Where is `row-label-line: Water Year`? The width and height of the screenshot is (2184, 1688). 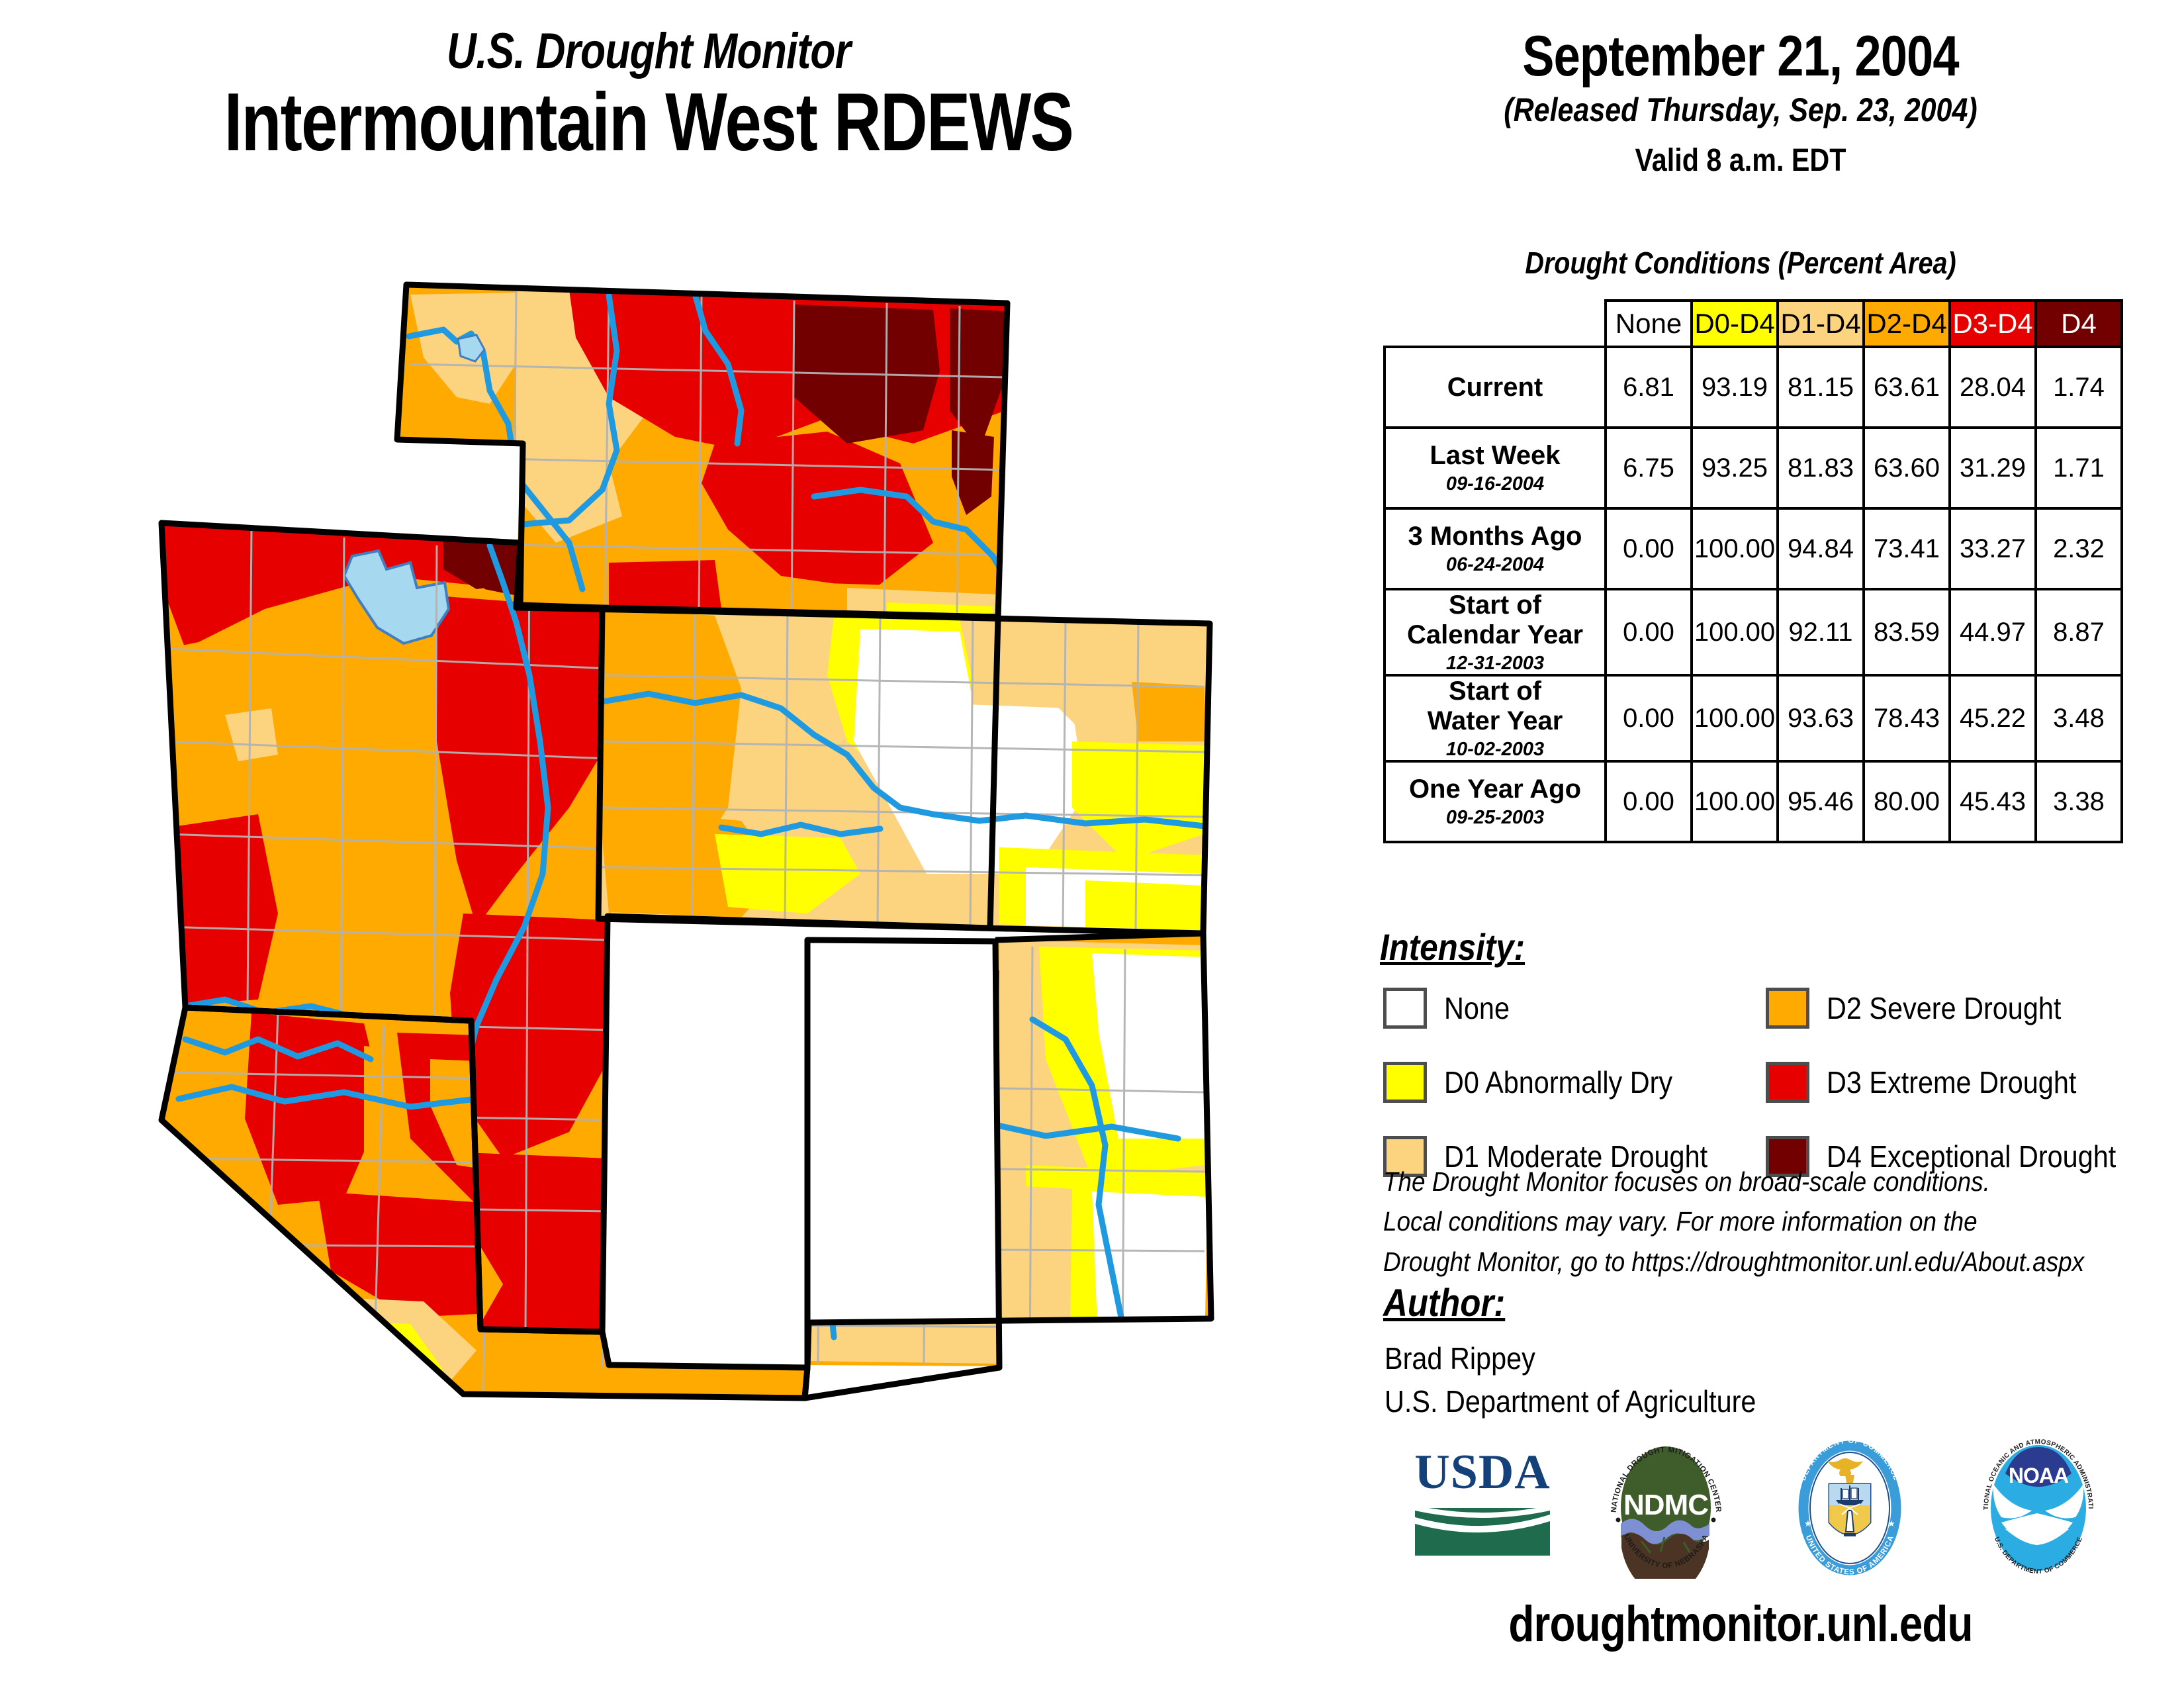 row-label-line: Water Year is located at coordinates (1495, 720).